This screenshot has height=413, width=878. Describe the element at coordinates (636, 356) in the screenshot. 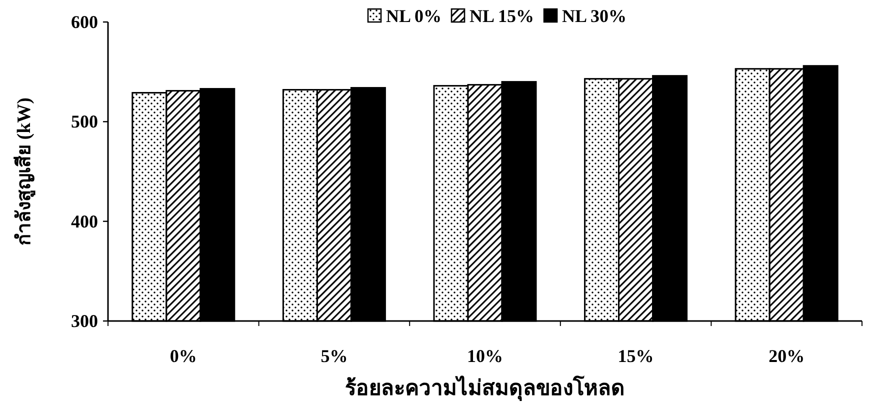

I see `x-tick-label: 15%` at that location.